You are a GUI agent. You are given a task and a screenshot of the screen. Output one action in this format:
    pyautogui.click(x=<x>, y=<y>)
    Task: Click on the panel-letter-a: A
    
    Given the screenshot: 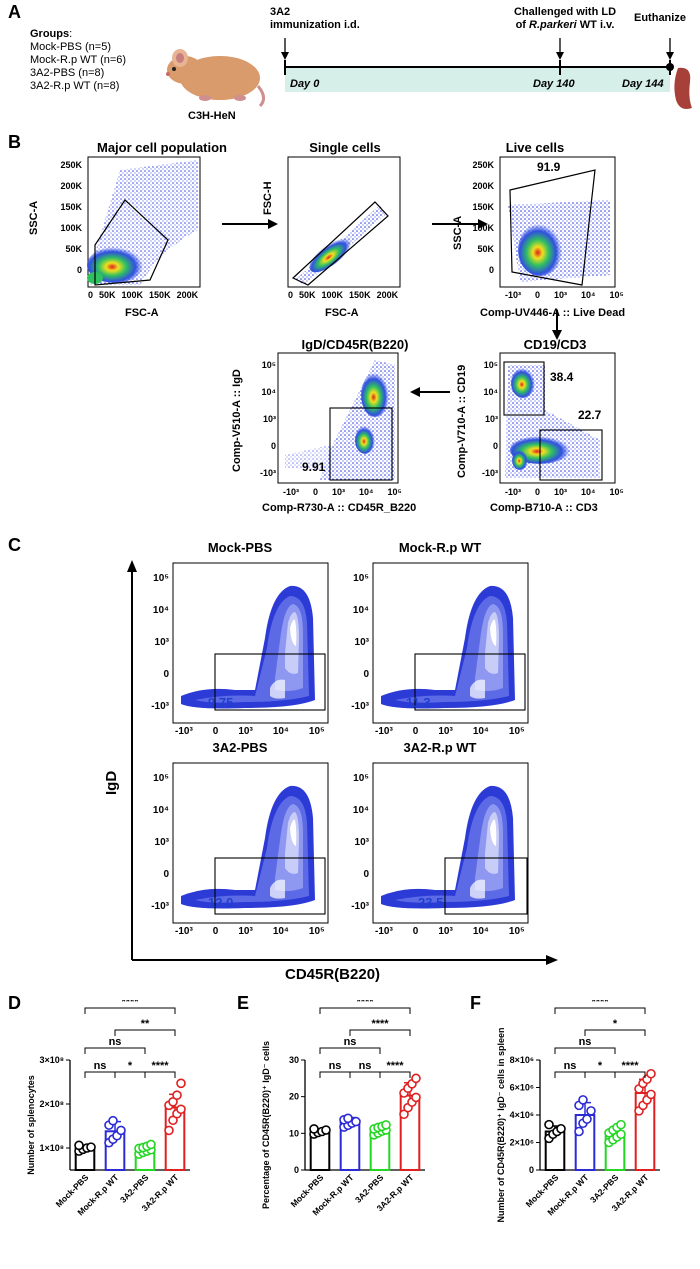 What is the action you would take?
    pyautogui.click(x=14, y=12)
    